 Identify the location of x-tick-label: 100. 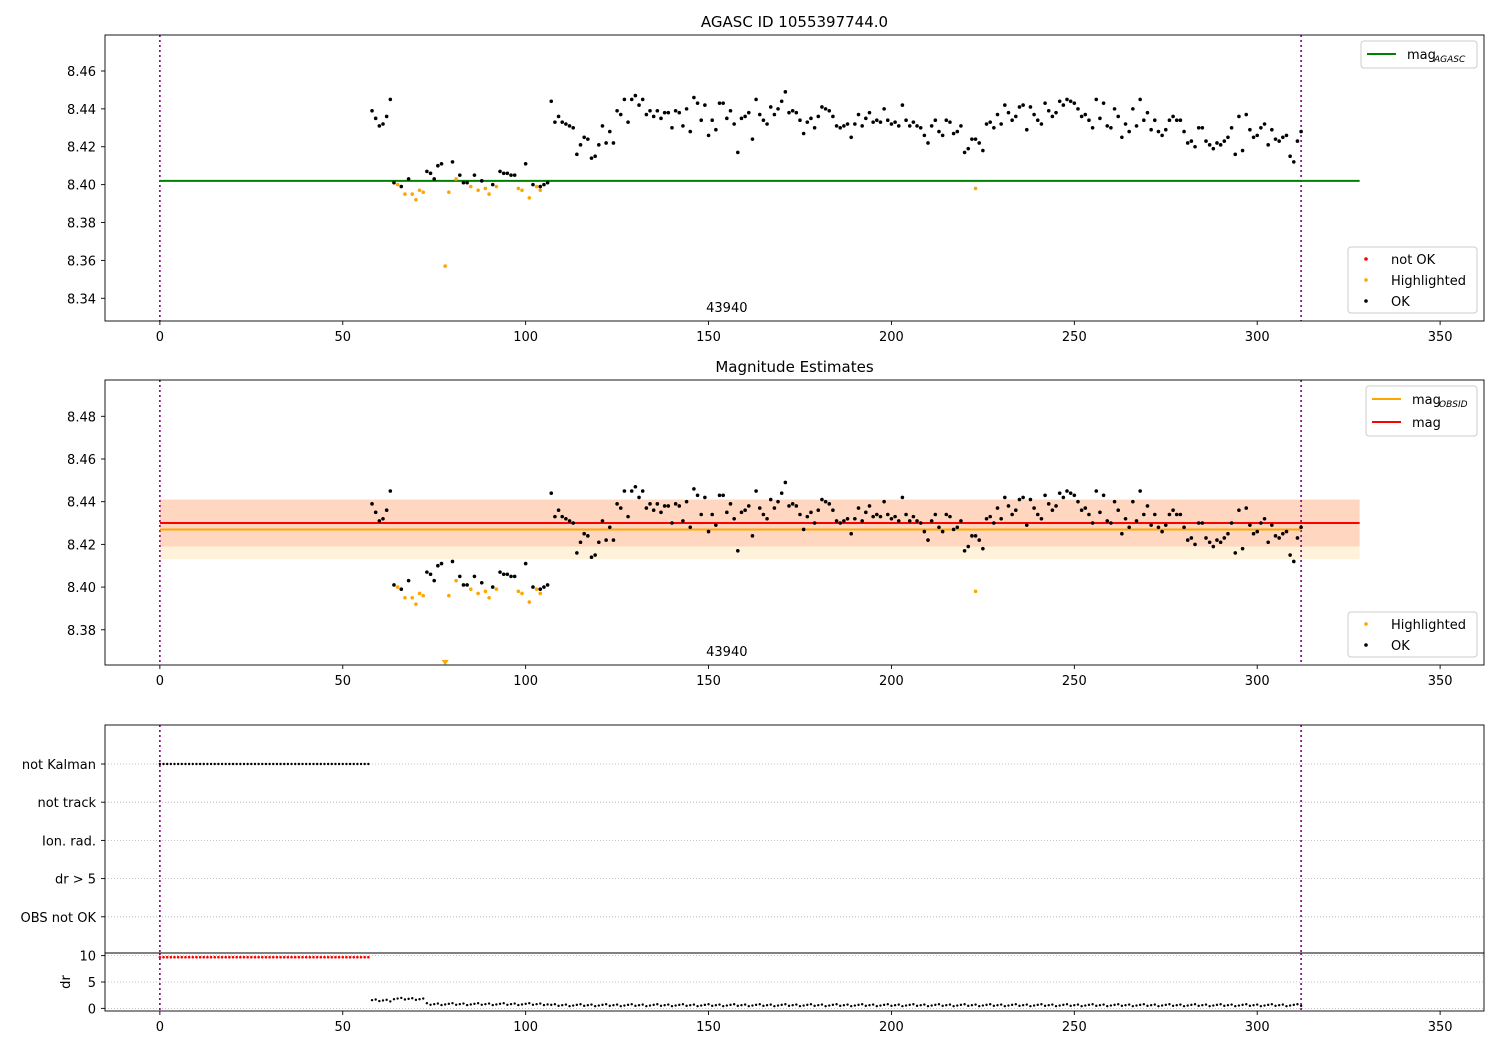
(525, 681).